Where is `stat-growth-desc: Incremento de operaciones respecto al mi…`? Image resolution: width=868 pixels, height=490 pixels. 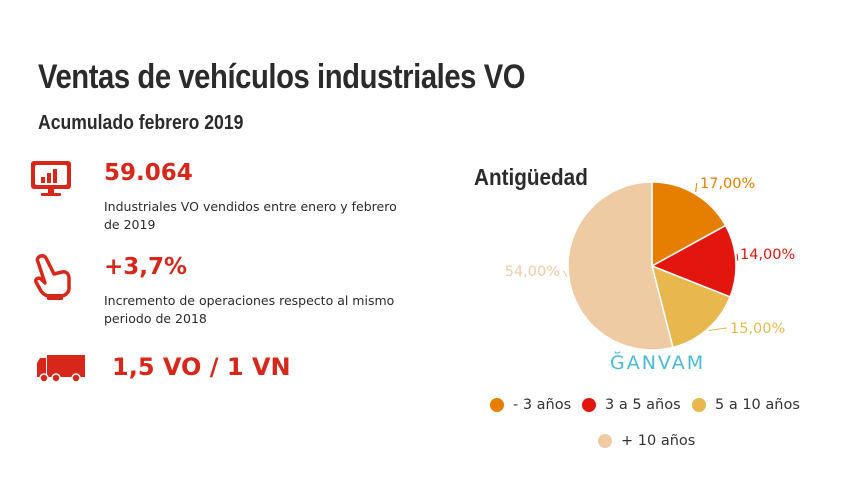 stat-growth-desc: Incremento de operaciones respecto al mi… is located at coordinates (249, 309).